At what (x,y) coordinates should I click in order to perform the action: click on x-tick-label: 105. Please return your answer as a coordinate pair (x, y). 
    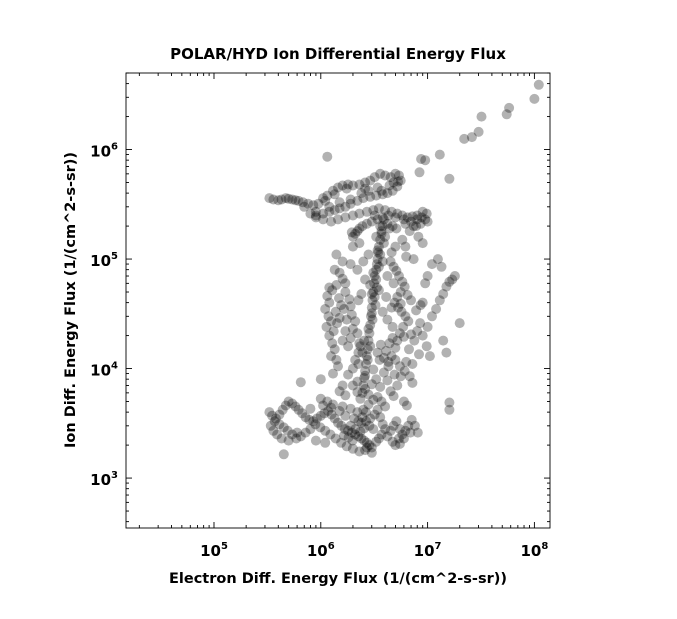
    Looking at the image, I should click on (214, 550).